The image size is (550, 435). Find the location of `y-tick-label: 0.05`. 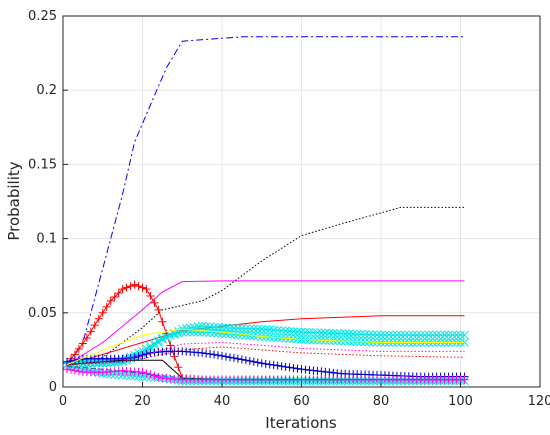

y-tick-label: 0.05 is located at coordinates (42, 313).